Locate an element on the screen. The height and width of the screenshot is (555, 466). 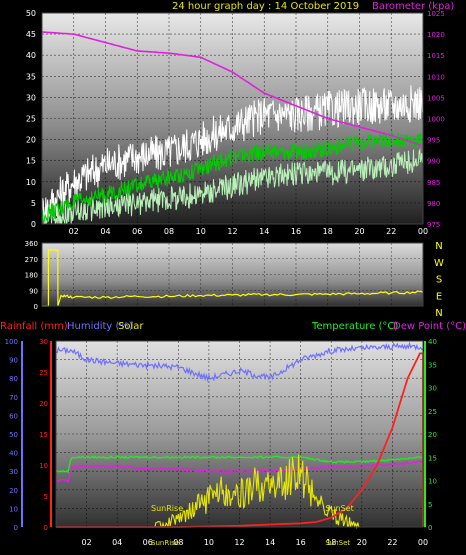
windspeed-tick-label: 25 is located at coordinates (31, 119).